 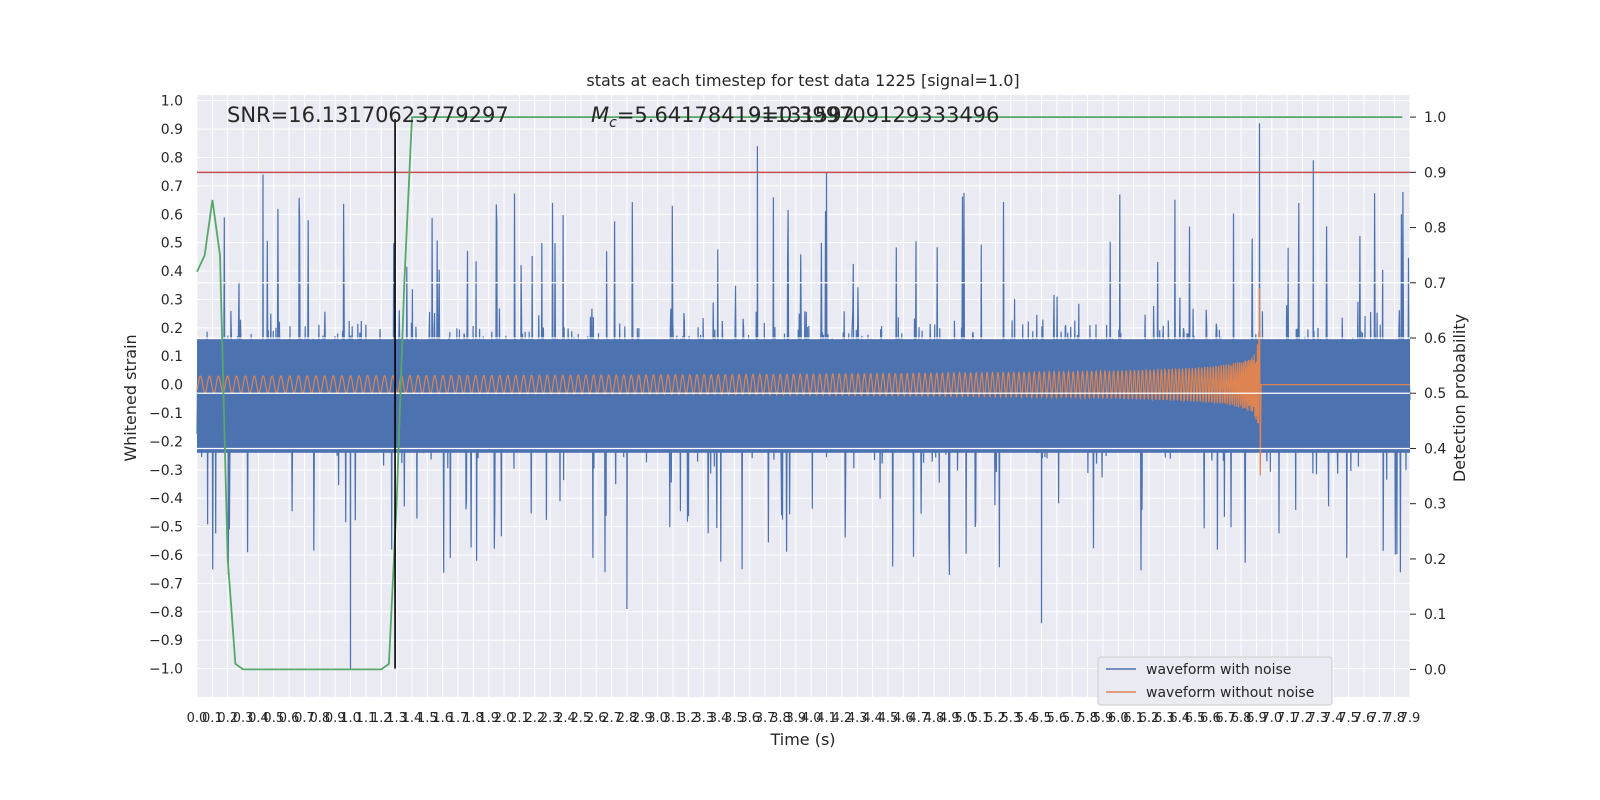 I want to click on x-tick-label: 6.2, so click(x=1149, y=718).